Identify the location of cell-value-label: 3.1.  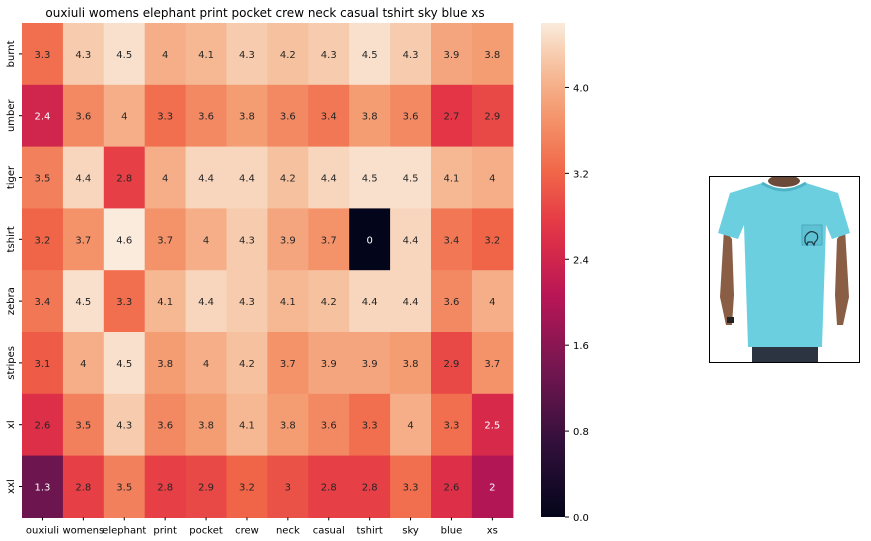
(42, 364).